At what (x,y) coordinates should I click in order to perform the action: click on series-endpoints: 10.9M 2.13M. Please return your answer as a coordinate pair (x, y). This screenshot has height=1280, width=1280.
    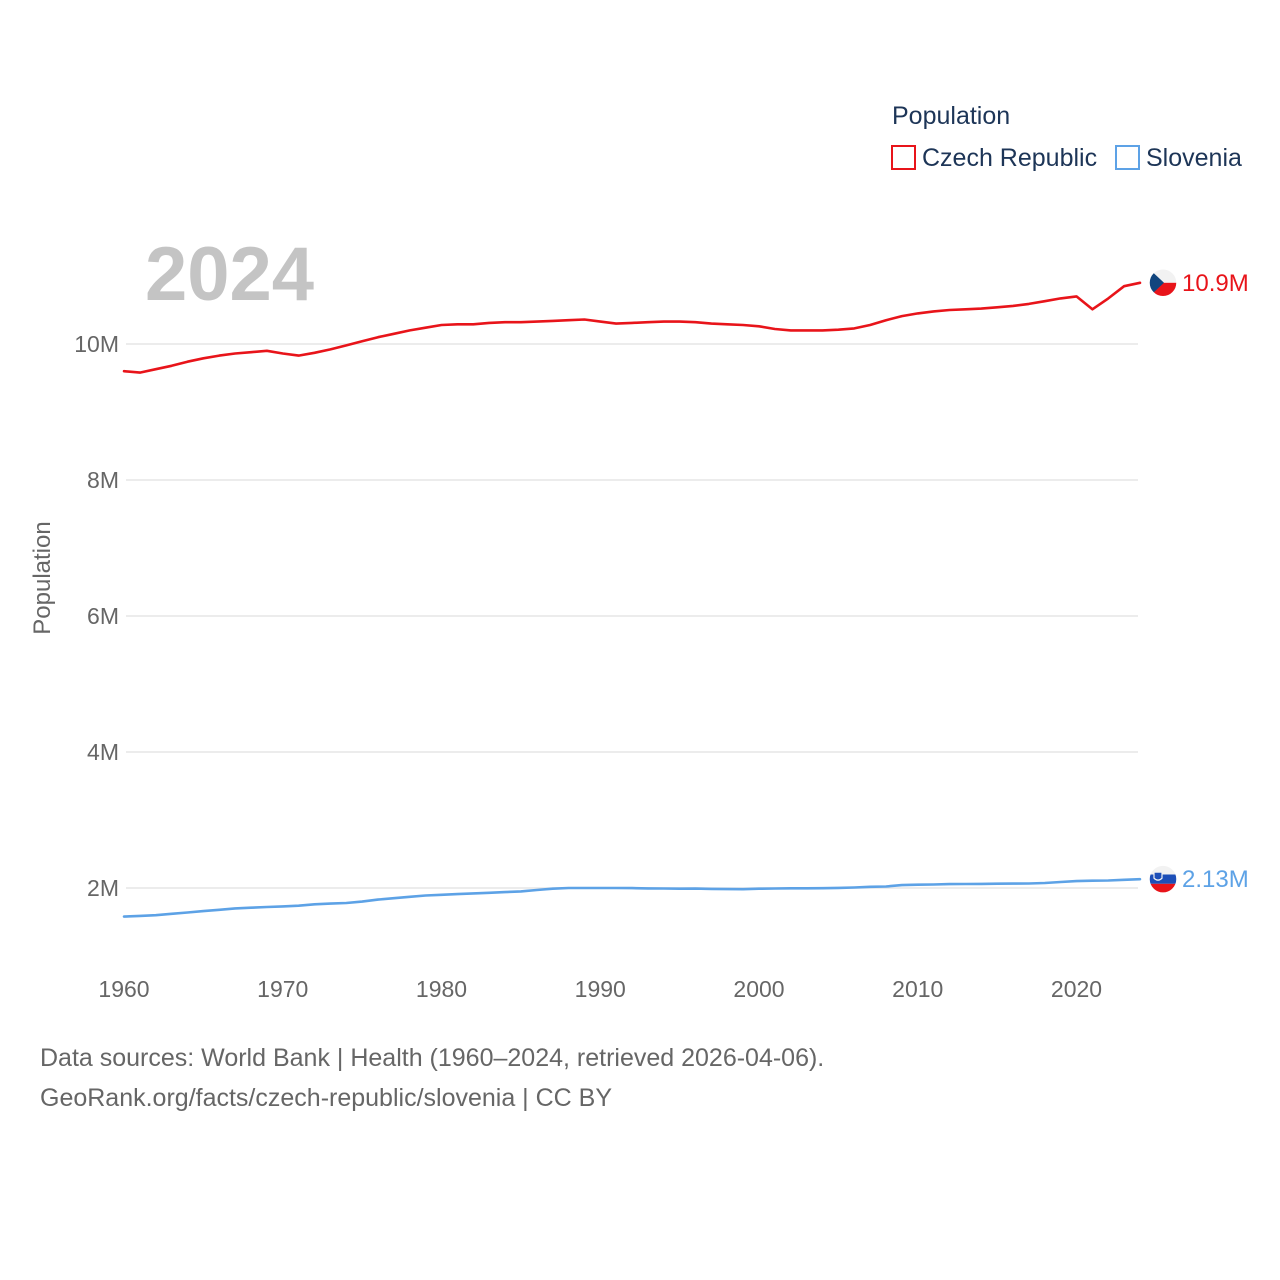
    Looking at the image, I should click on (1198, 581).